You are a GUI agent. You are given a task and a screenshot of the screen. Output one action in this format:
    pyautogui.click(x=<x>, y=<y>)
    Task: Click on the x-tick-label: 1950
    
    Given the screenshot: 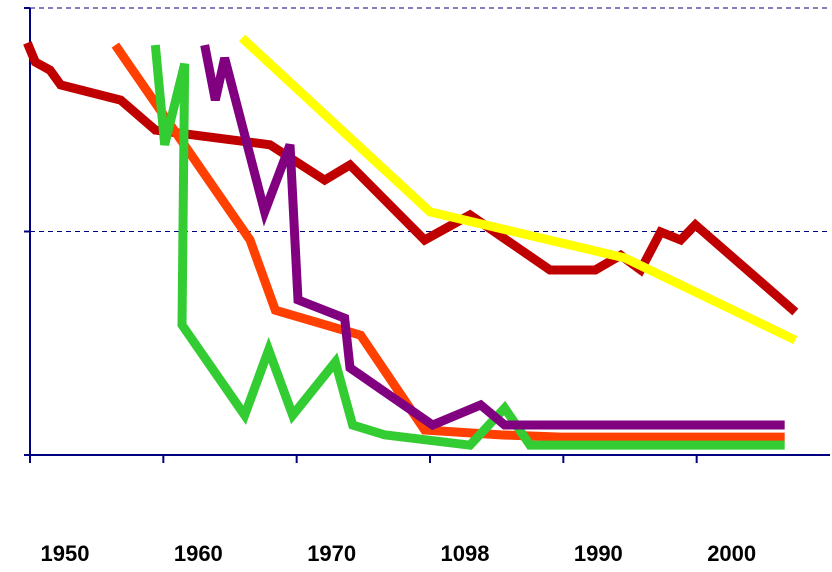 What is the action you would take?
    pyautogui.click(x=65, y=553)
    